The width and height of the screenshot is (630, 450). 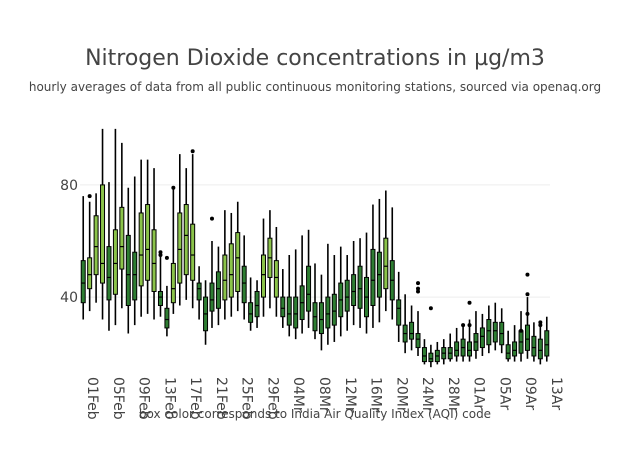 I want to click on box-19Feb, so click(x=199, y=293).